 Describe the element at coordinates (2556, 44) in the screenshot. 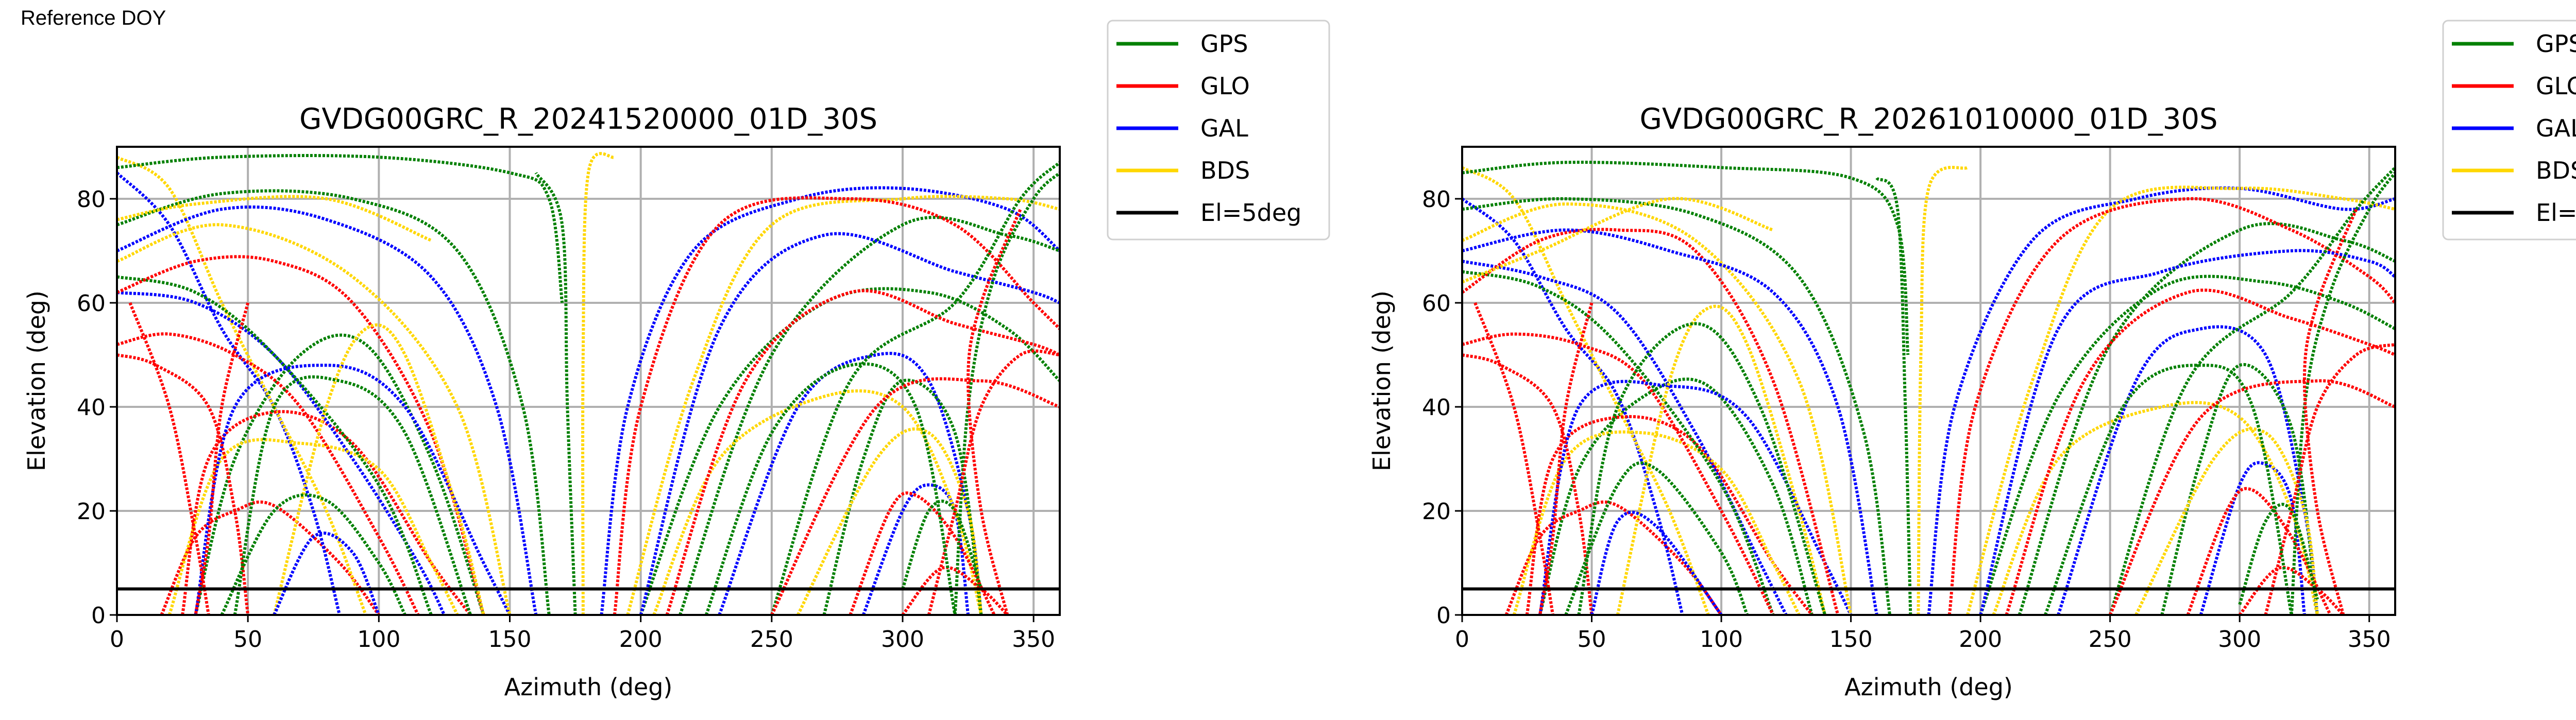

I see `legend-label: GPS` at that location.